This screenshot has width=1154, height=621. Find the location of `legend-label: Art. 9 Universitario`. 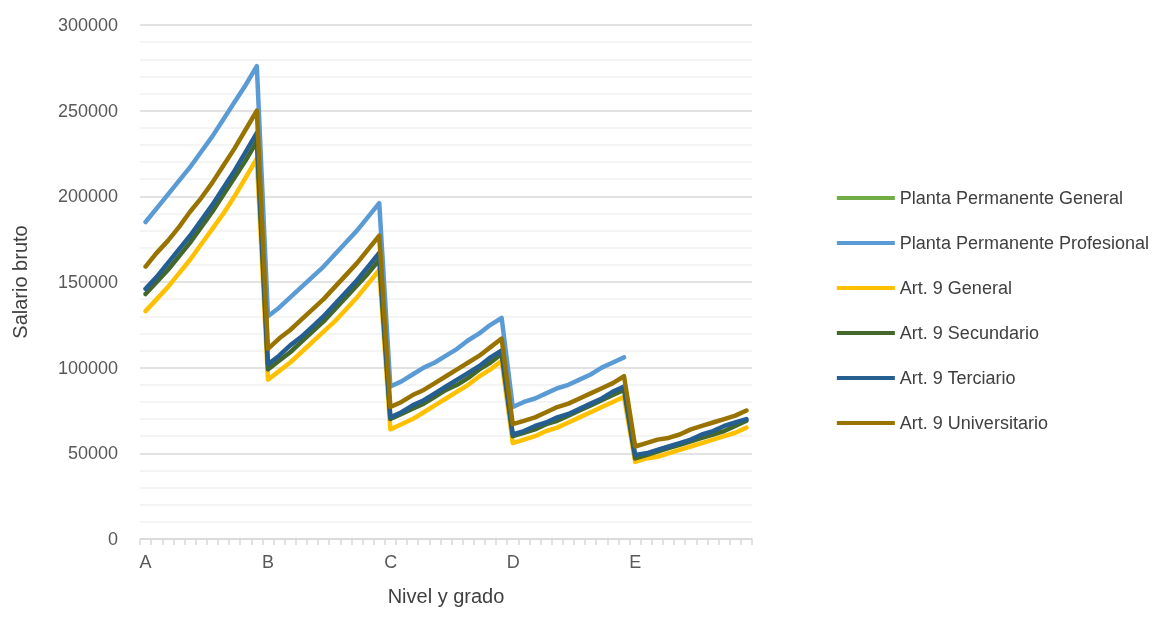

legend-label: Art. 9 Universitario is located at coordinates (973, 423).